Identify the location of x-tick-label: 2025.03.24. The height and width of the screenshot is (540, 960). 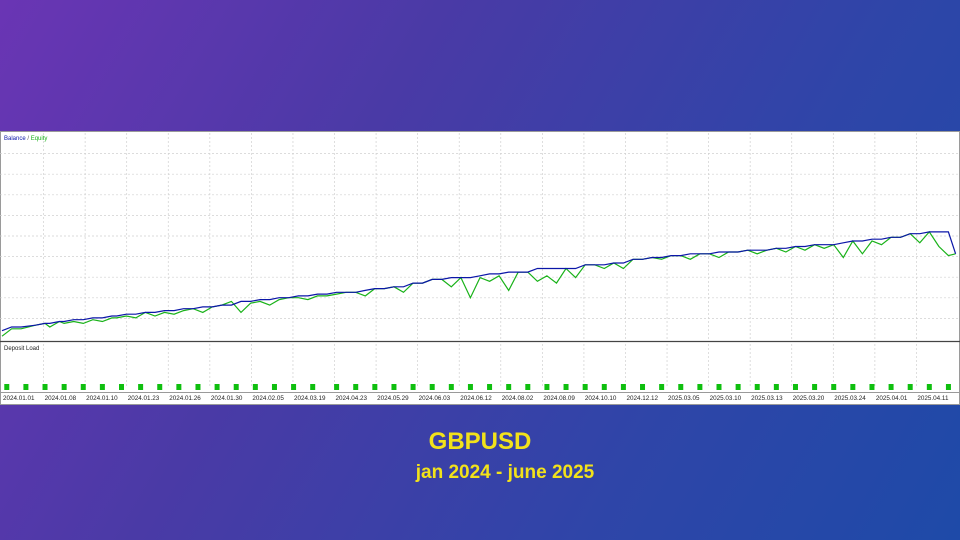
(850, 398).